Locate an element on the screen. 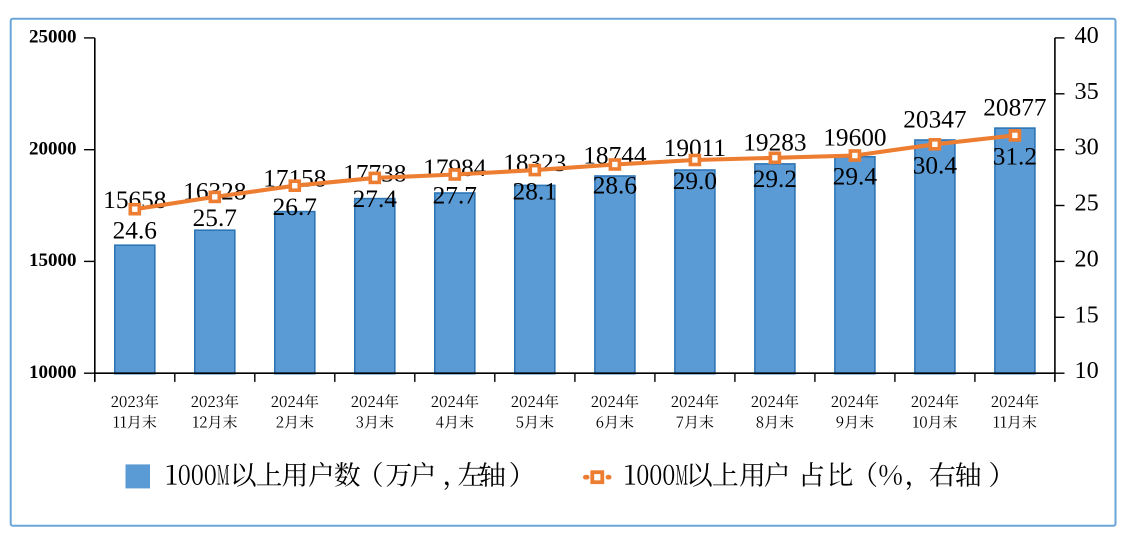 The image size is (1137, 550). svg-text: 10000 is located at coordinates (53, 372).